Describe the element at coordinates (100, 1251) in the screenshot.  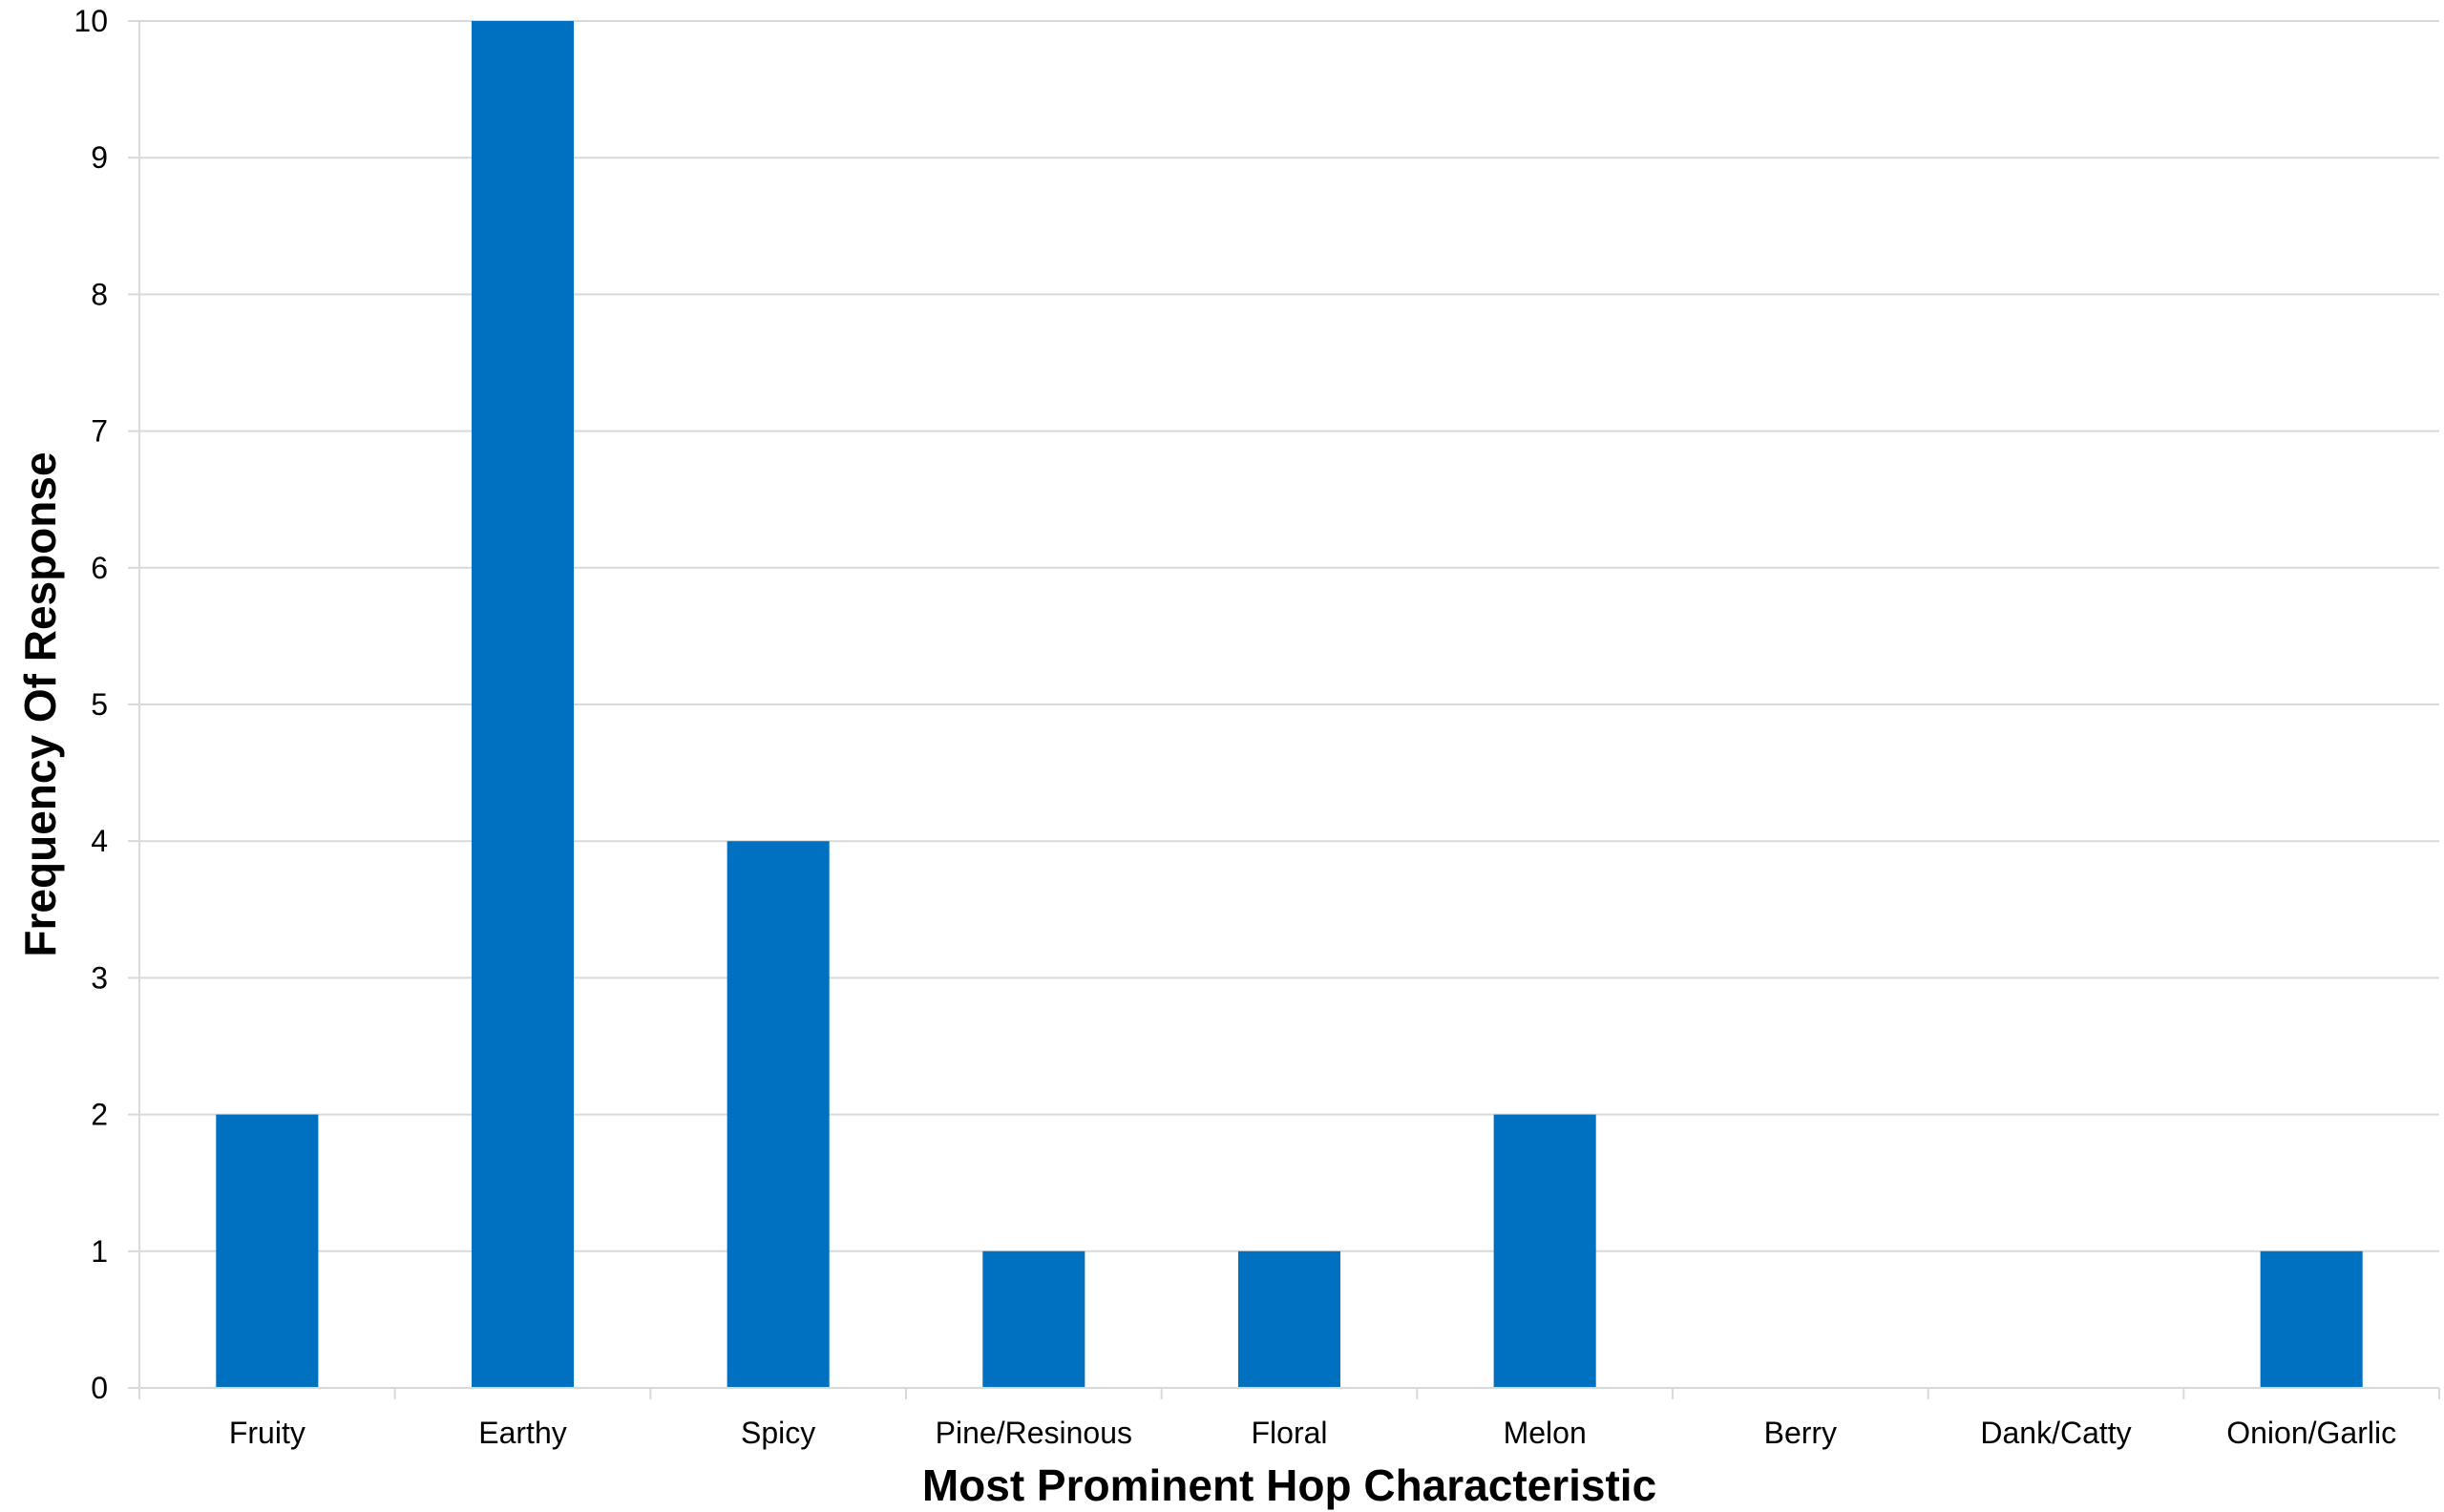
I see `y-tick-label: 1` at that location.